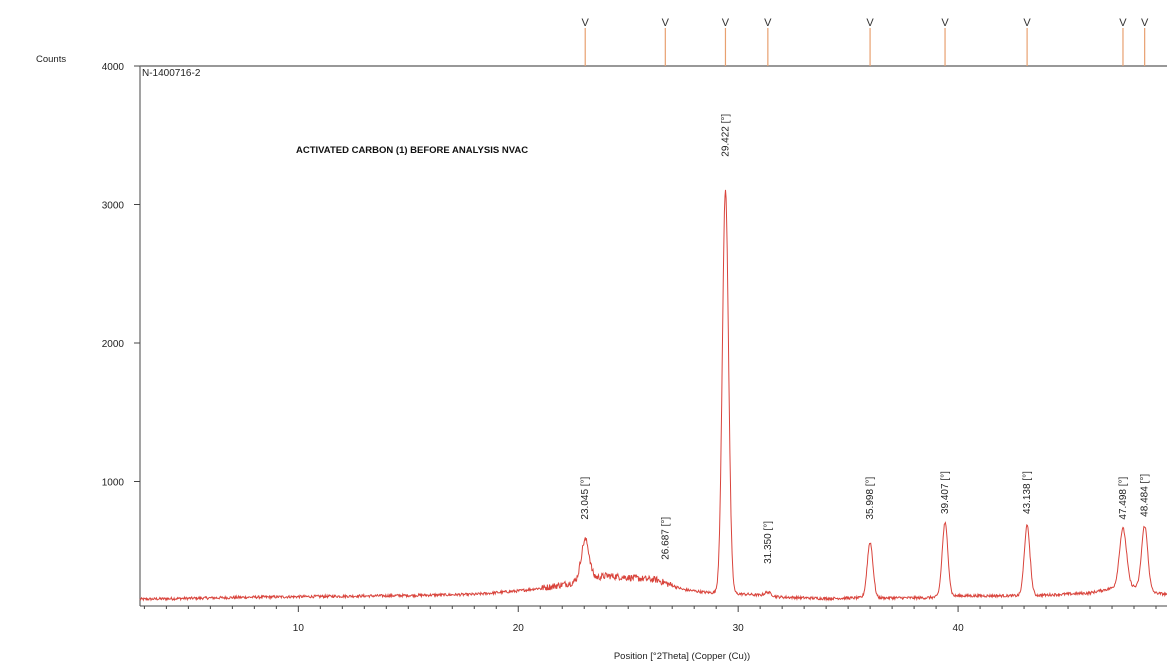 This screenshot has height=665, width=1167. I want to click on peak-label: 48.484 [°], so click(1145, 495).